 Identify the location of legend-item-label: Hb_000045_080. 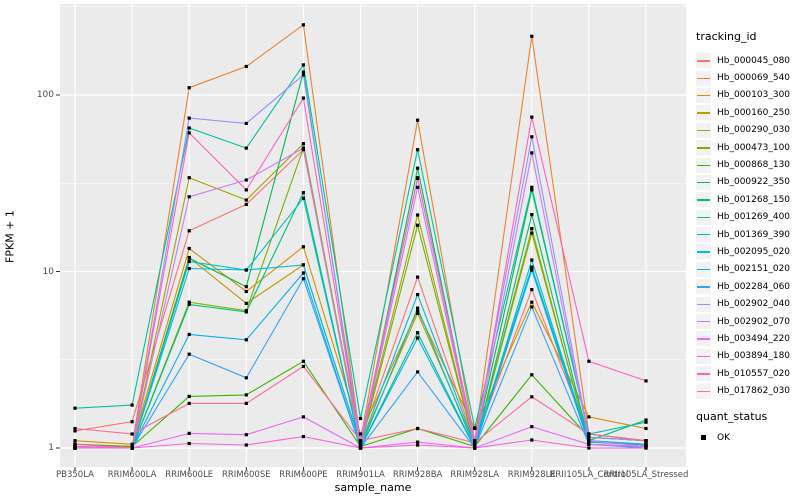
(754, 60).